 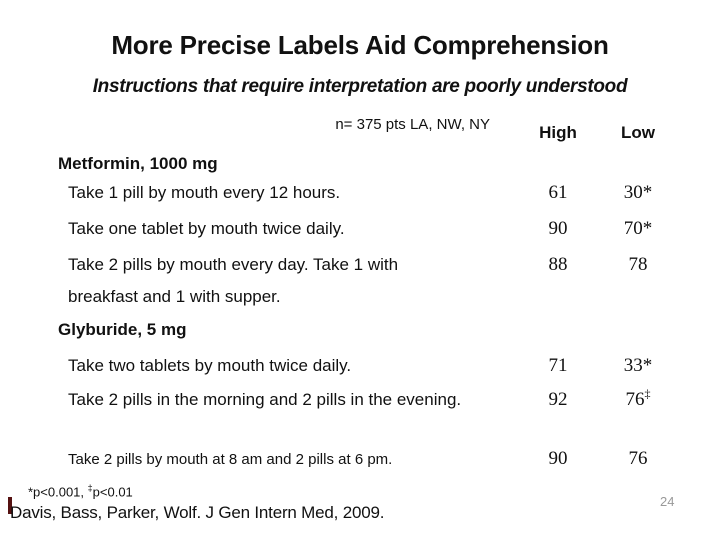 I want to click on left-edge-accent-mark, so click(x=10, y=505).